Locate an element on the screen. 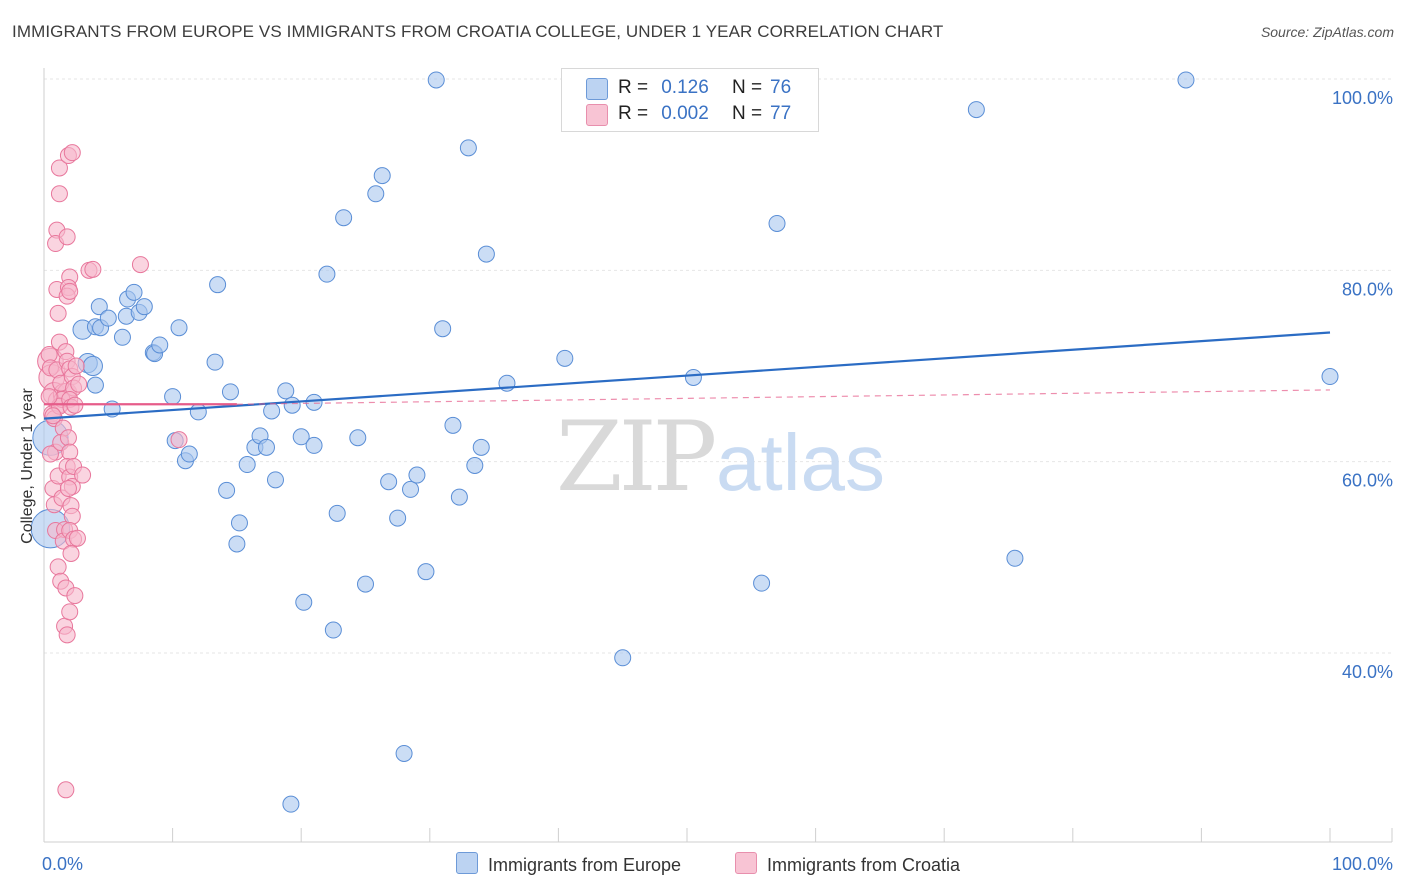 The width and height of the screenshot is (1406, 892). watermark-atlas: atlas is located at coordinates (800, 462).